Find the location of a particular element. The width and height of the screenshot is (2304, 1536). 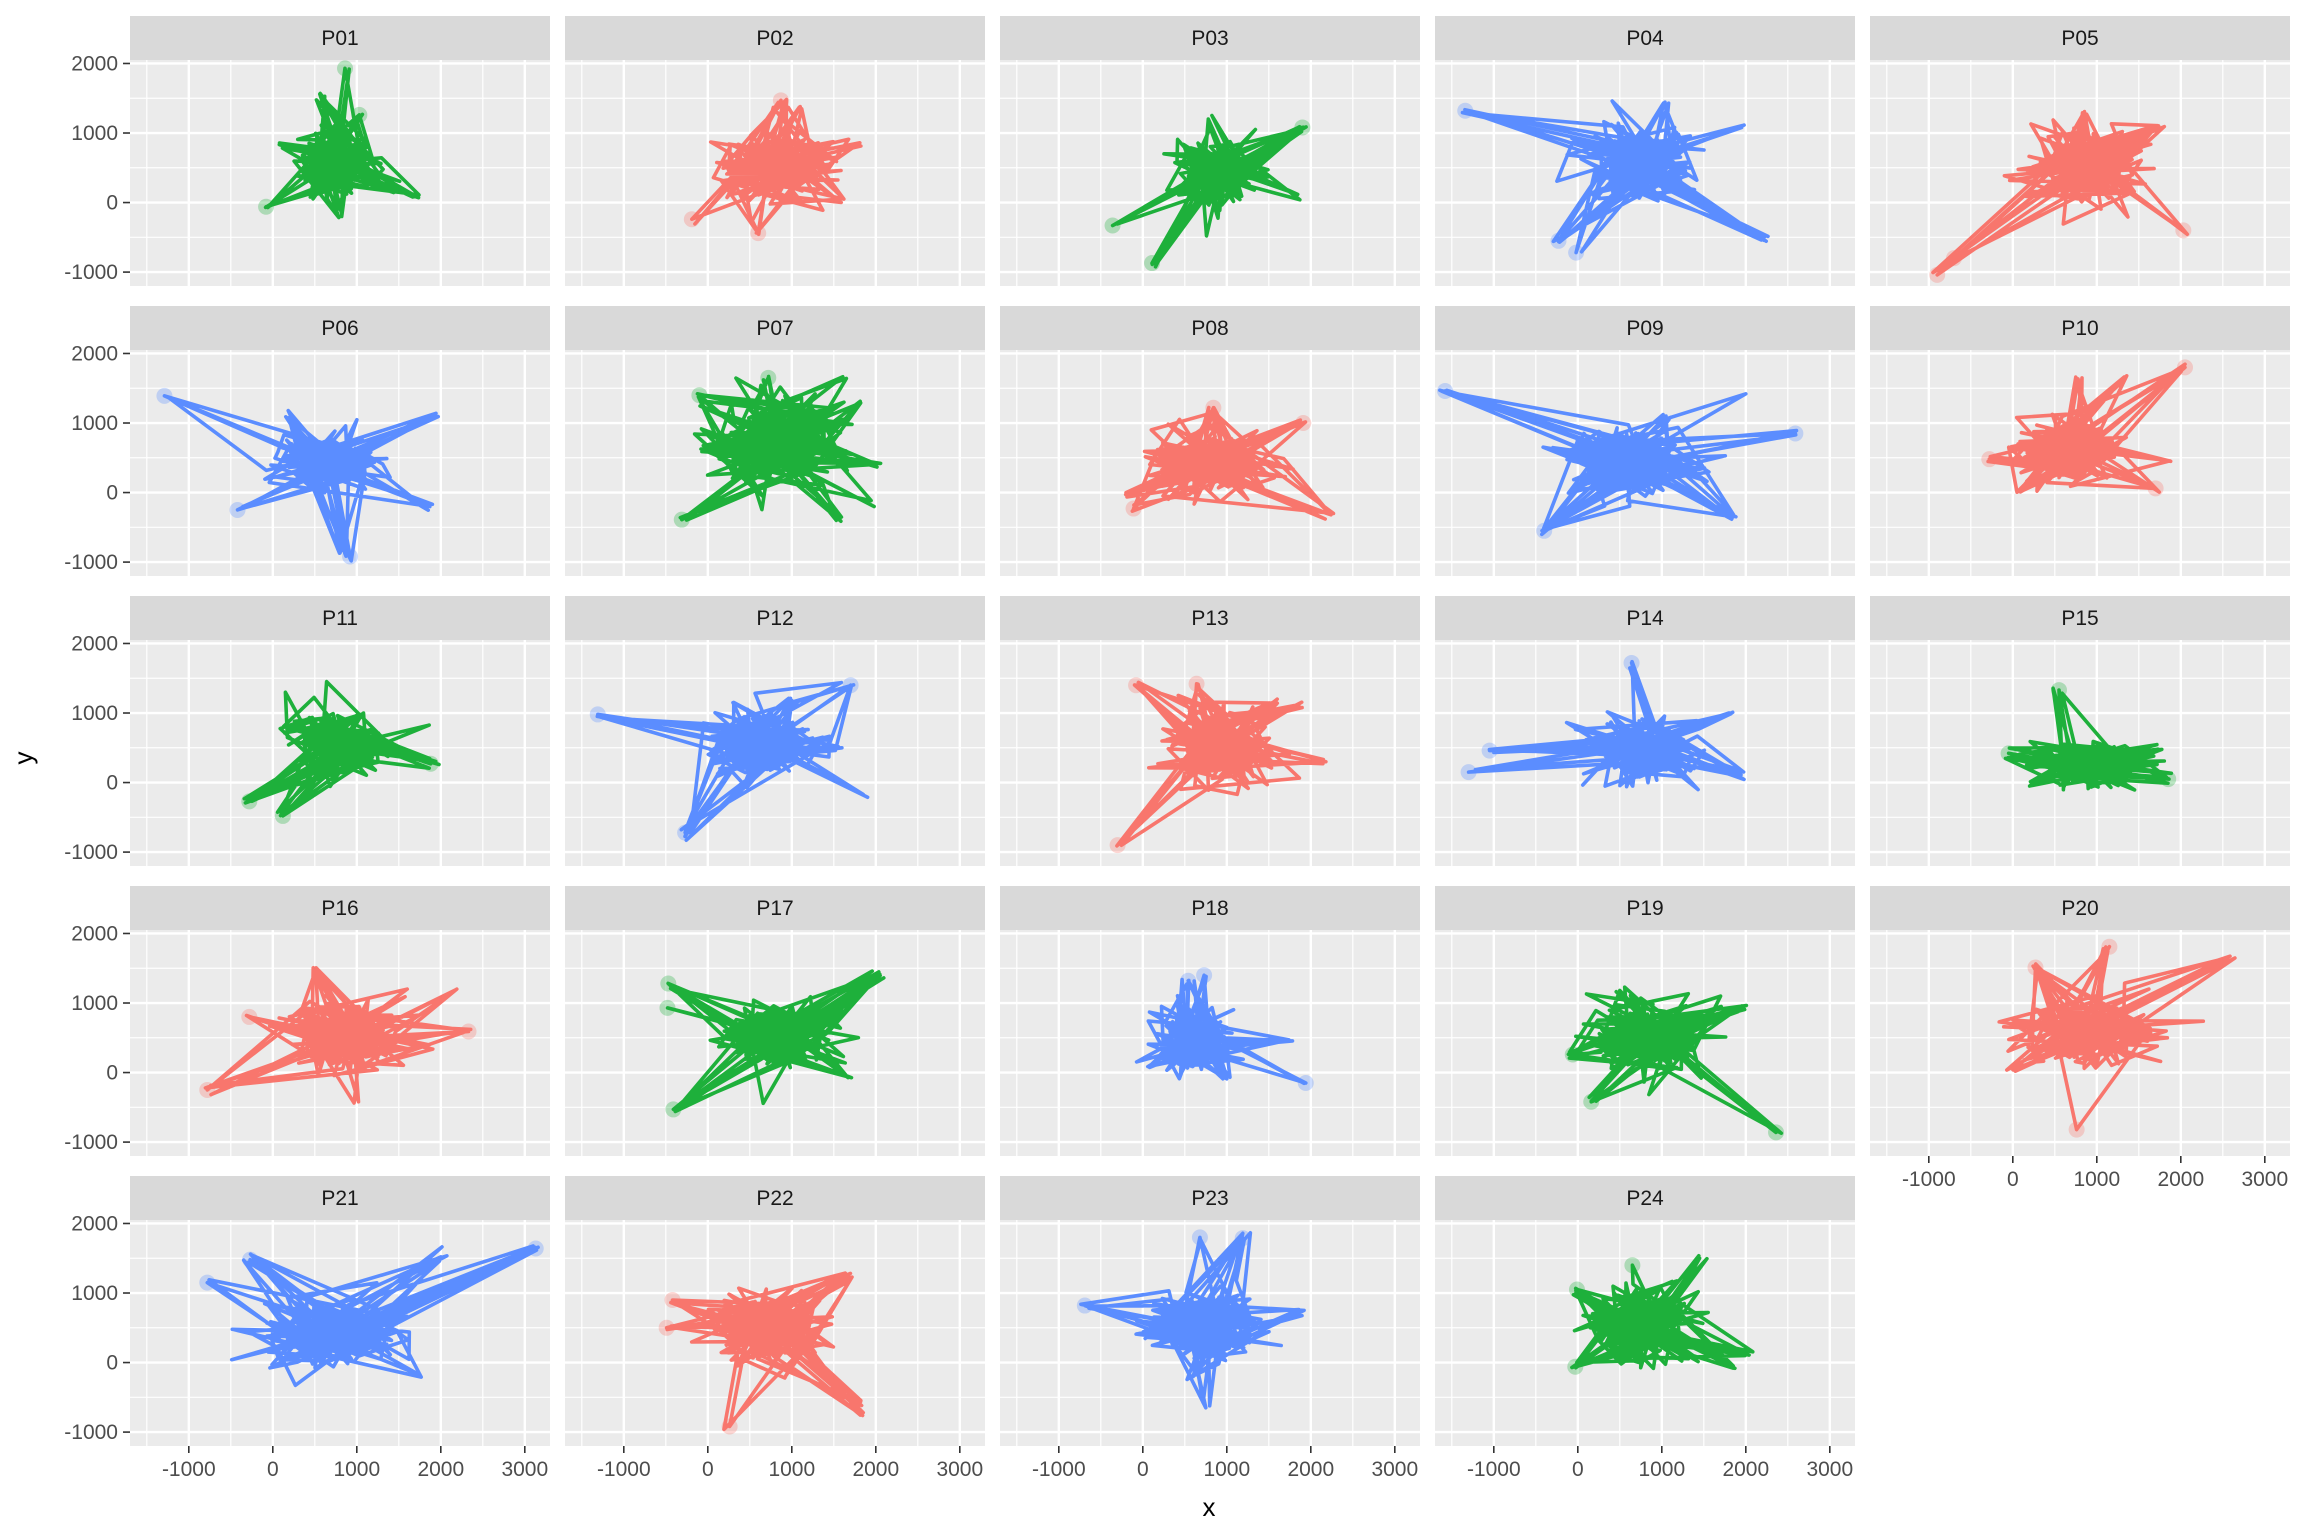

x-tick-label: -1000 is located at coordinates (1059, 1469).